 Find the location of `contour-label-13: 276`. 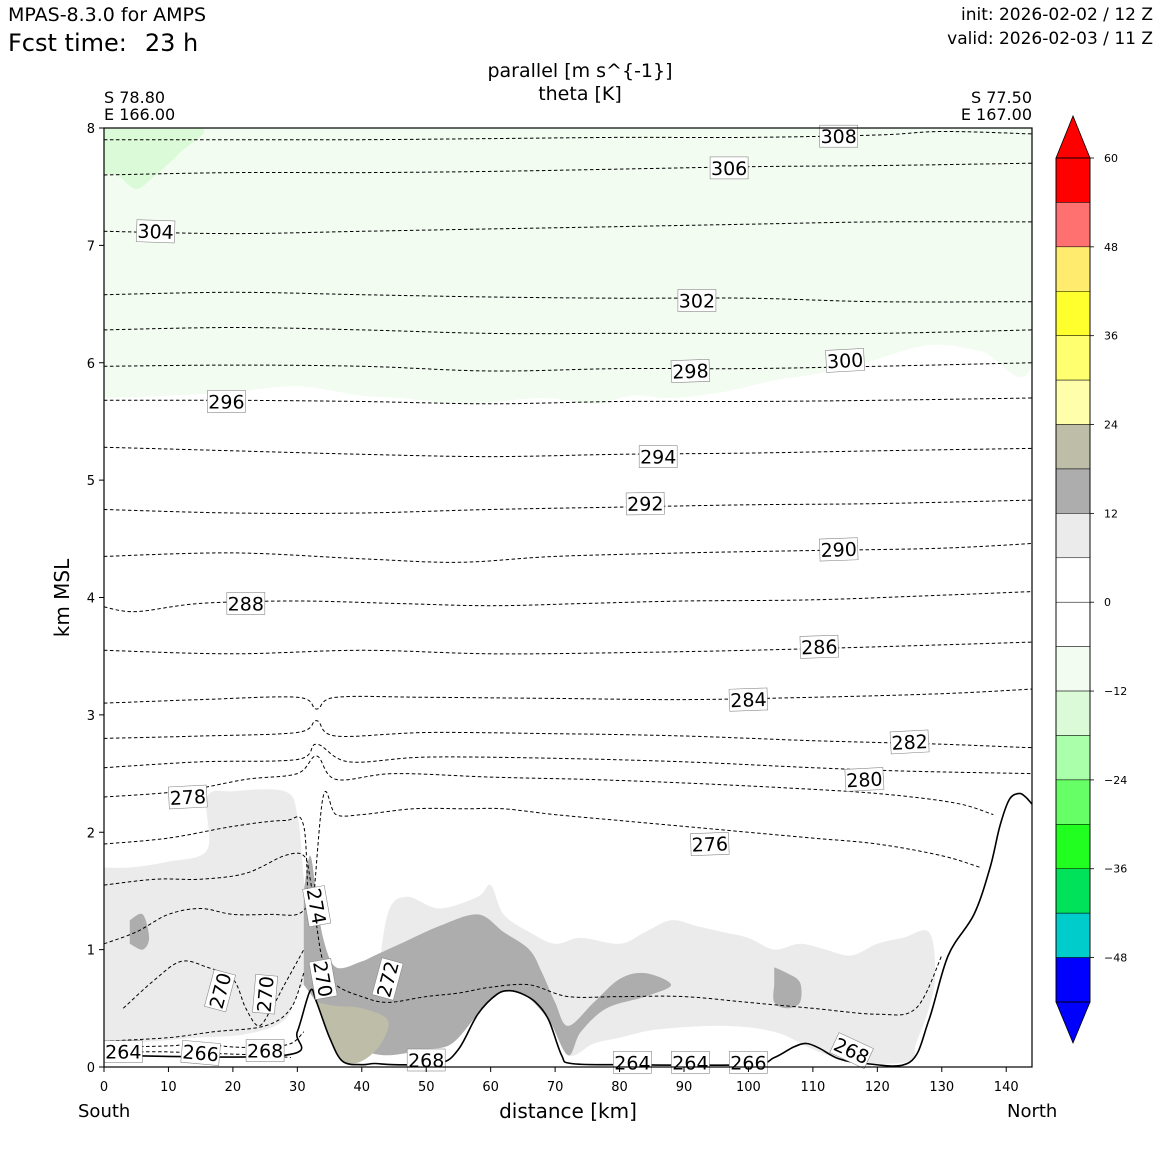

contour-label-13: 276 is located at coordinates (710, 844).